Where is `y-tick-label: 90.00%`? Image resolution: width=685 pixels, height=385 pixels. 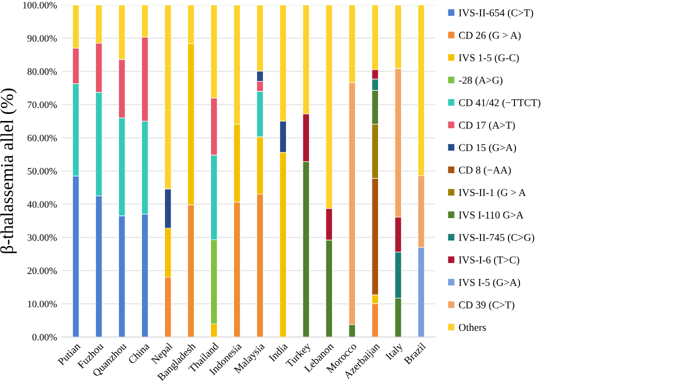 y-tick-label: 90.00% is located at coordinates (42, 38).